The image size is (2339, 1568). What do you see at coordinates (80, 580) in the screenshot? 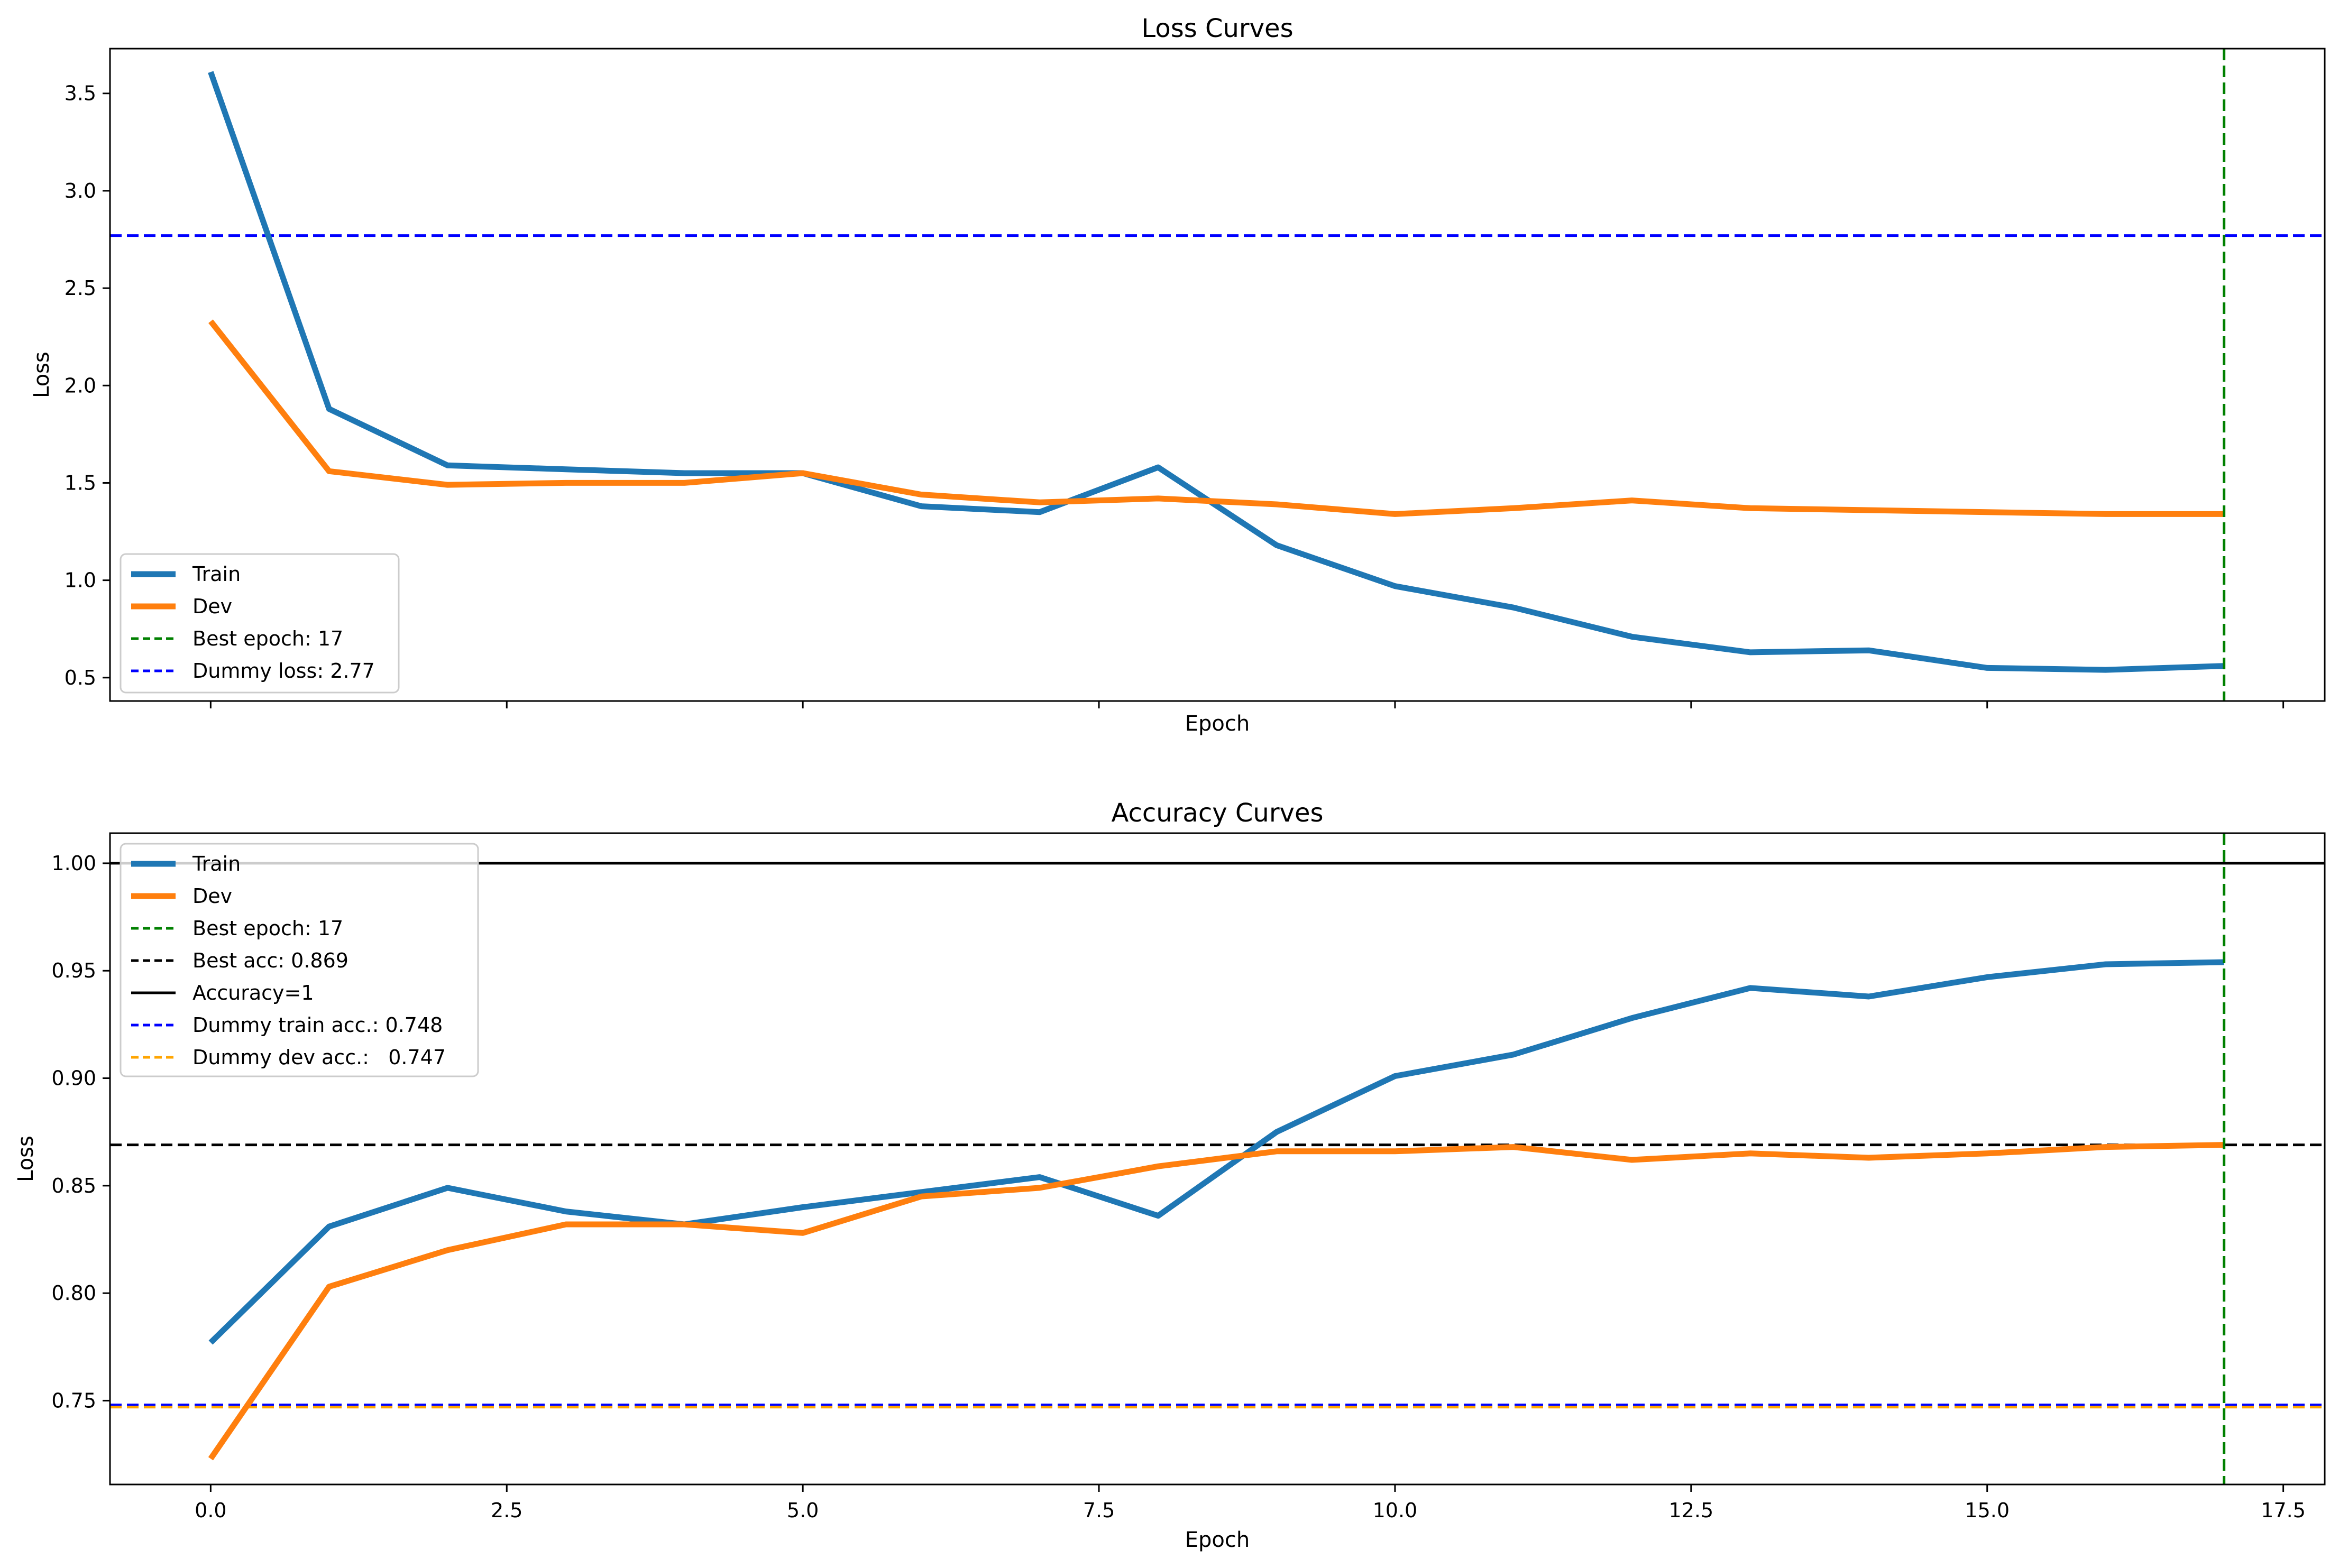
I see `y-tick-label: 1.0` at bounding box center [80, 580].